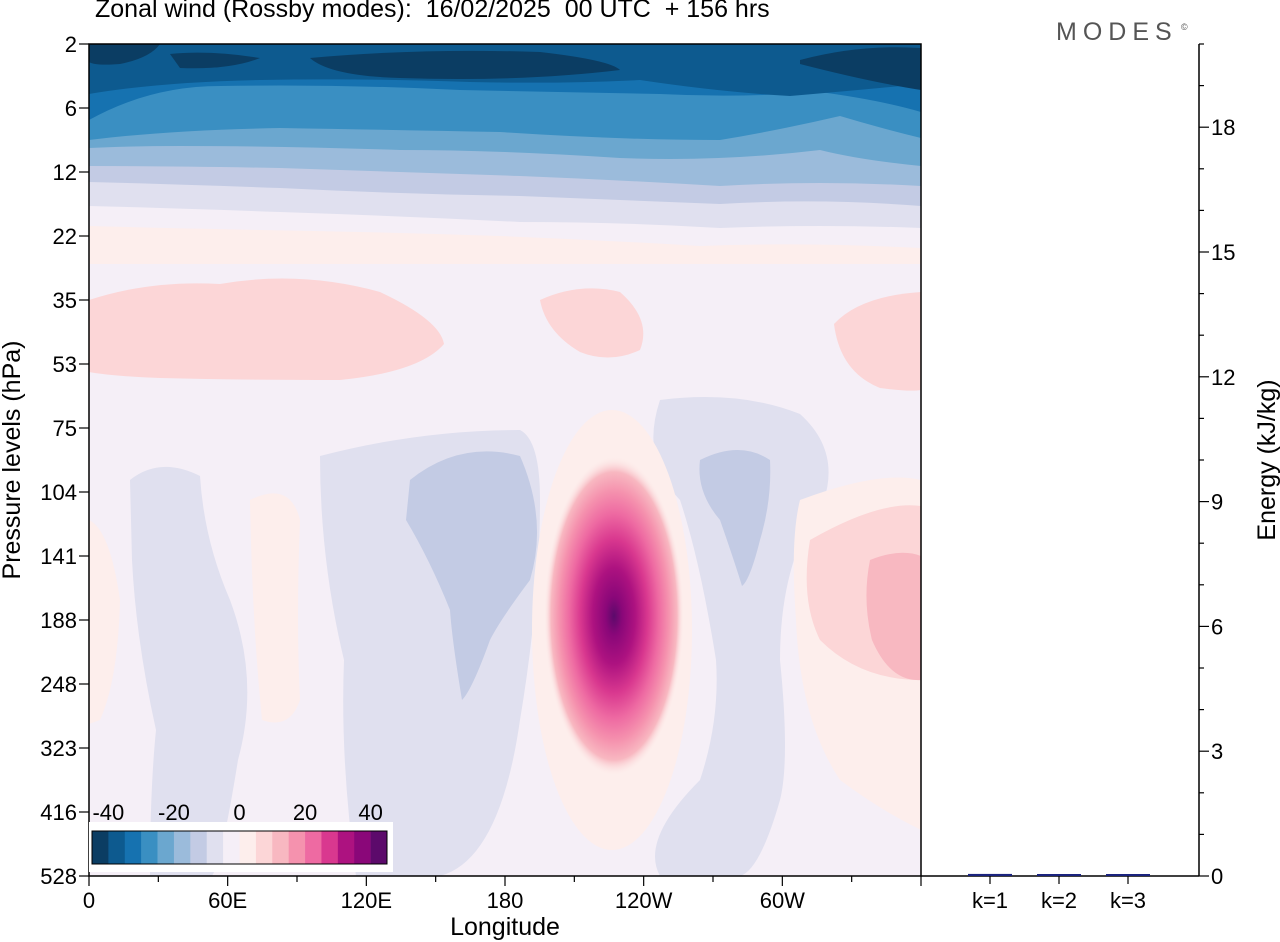 This screenshot has height=942, width=1280. I want to click on x-tick-label: 180, so click(505, 900).